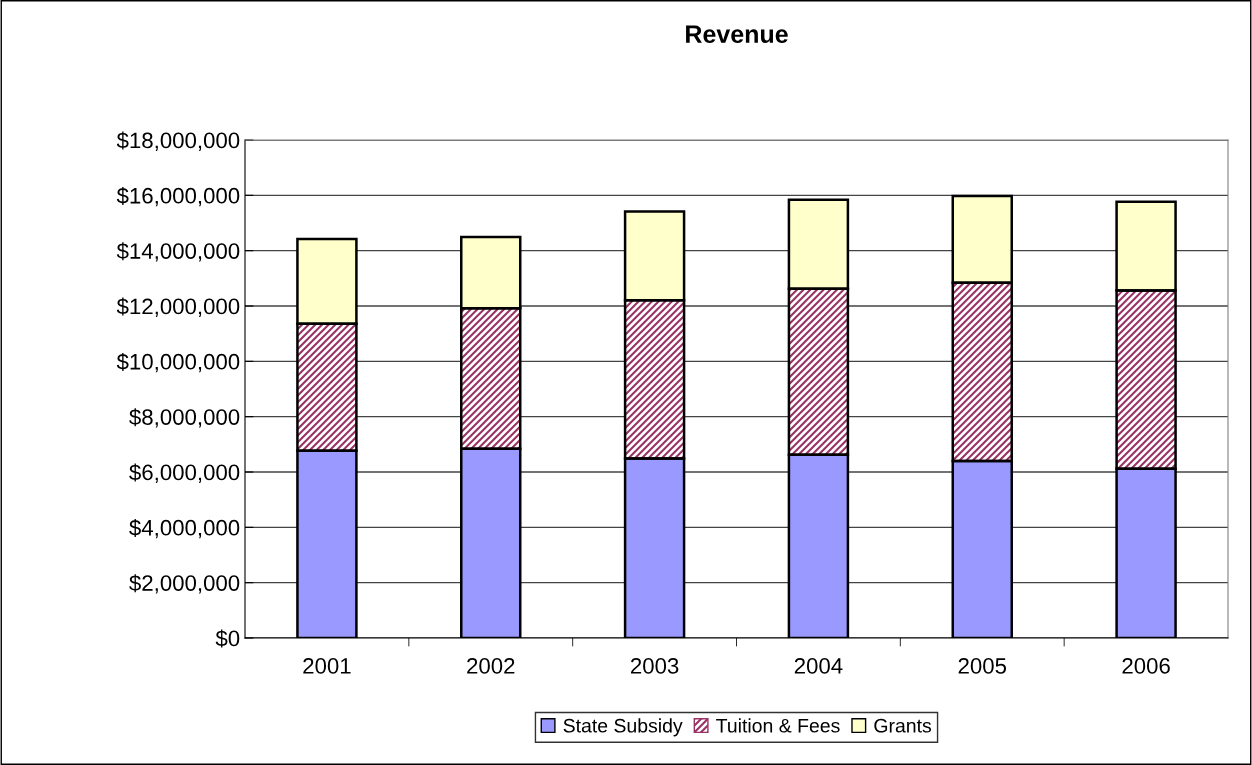  What do you see at coordinates (178, 196) in the screenshot?
I see `y-tick-label: $16,000,000` at bounding box center [178, 196].